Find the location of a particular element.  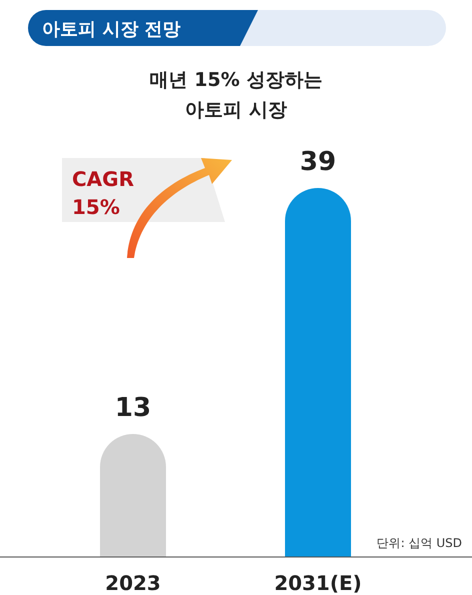

data-label: 13 is located at coordinates (133, 408).